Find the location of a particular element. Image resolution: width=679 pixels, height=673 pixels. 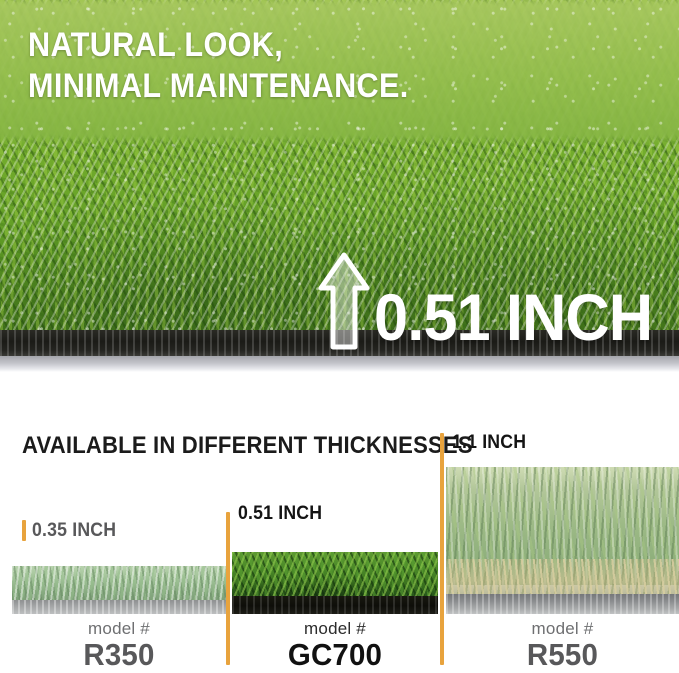

model-number-r550: R550 is located at coordinates (562, 654).